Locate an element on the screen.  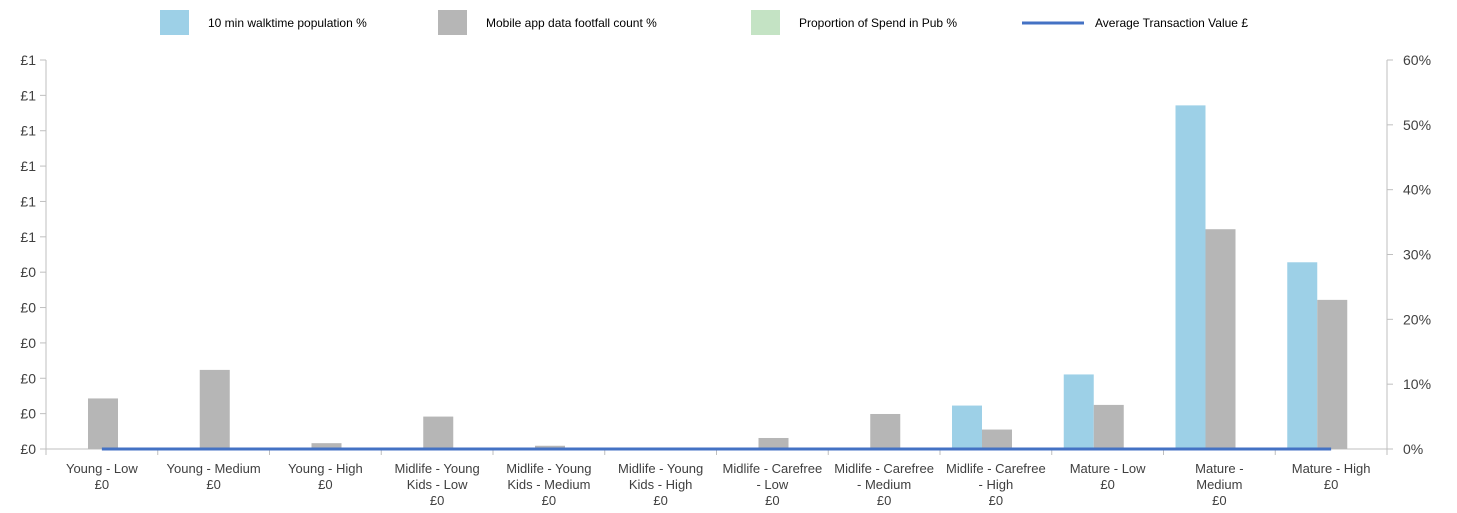
category-label: Midlife - Carefree - Low £0 is located at coordinates (773, 484).